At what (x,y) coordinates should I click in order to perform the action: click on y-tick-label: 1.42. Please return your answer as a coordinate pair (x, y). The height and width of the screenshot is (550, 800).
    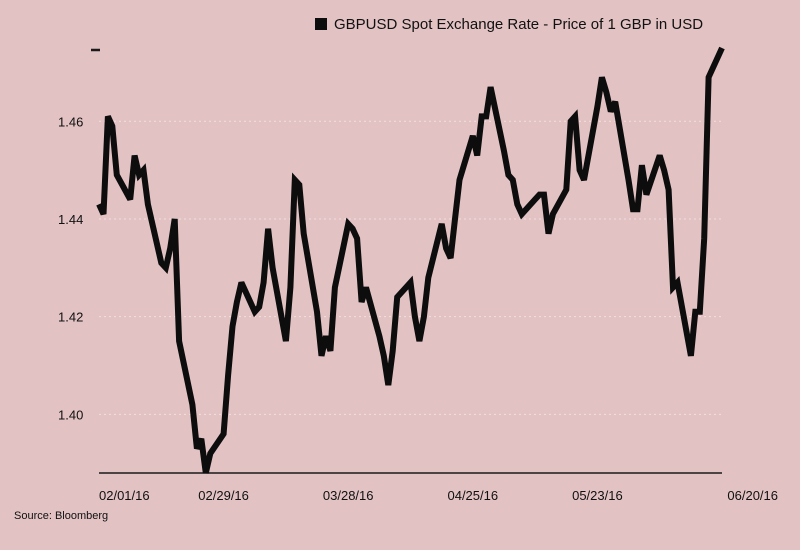
    Looking at the image, I should click on (70, 317).